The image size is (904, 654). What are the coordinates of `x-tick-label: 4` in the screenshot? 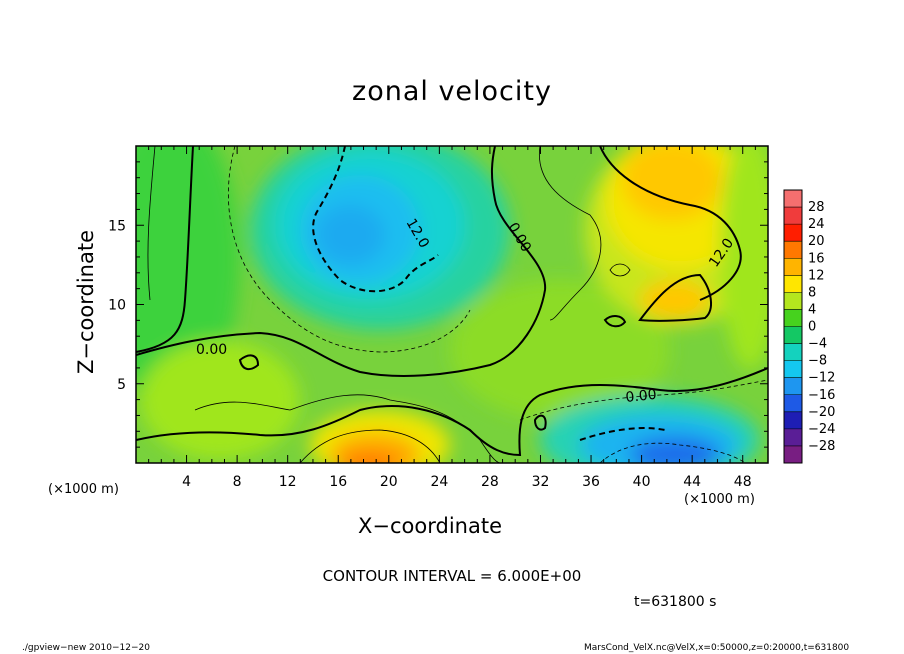 It's located at (186, 482).